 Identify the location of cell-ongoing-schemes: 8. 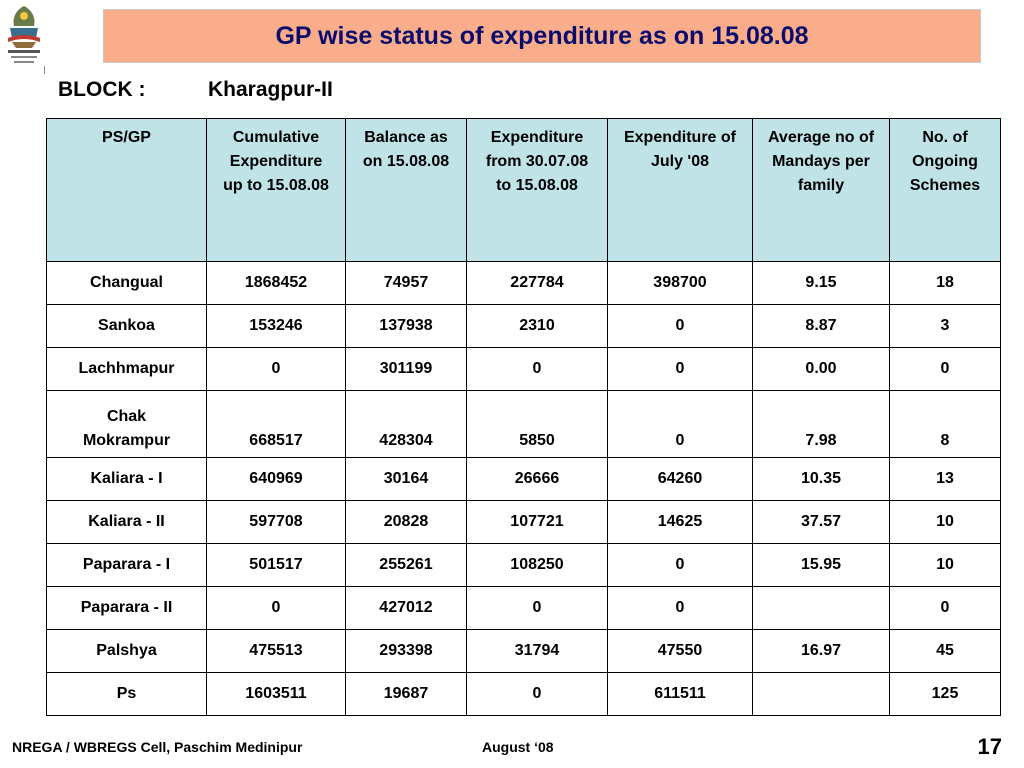
(945, 424).